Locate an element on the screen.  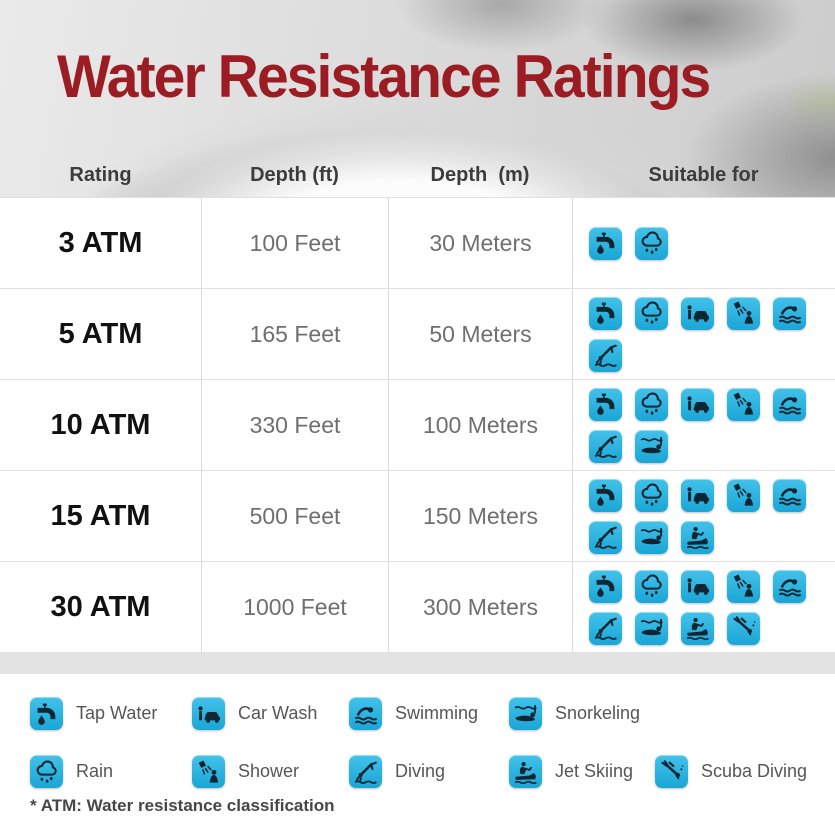
legend-item-tap-water: Tap Water is located at coordinates (93, 713).